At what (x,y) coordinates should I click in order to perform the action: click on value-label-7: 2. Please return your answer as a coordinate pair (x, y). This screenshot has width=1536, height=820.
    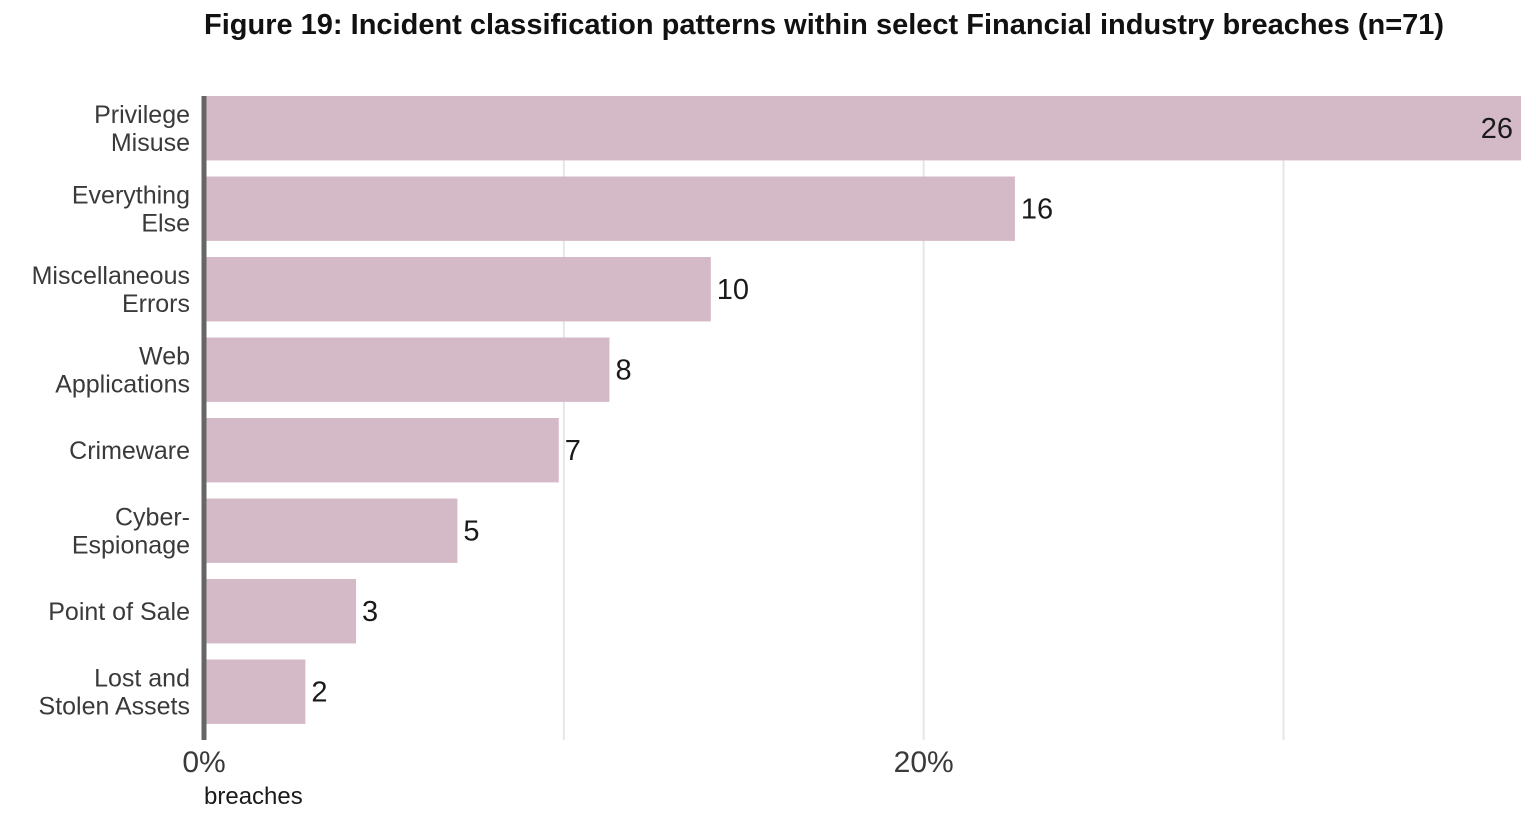
    Looking at the image, I should click on (319, 693).